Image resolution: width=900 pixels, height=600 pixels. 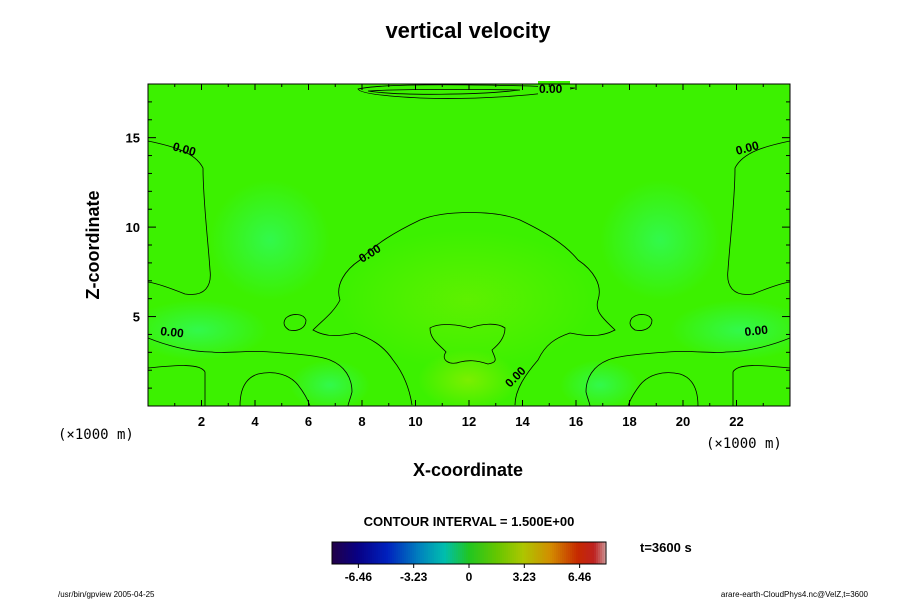 What do you see at coordinates (468, 470) in the screenshot?
I see `x-axis-title: X-coordinate` at bounding box center [468, 470].